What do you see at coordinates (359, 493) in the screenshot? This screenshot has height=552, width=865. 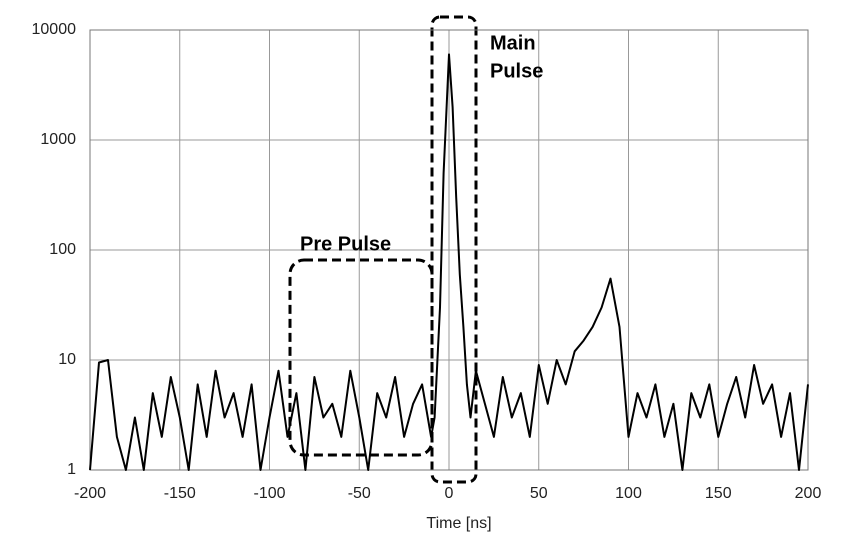 I see `x-tick-label: -50` at bounding box center [359, 493].